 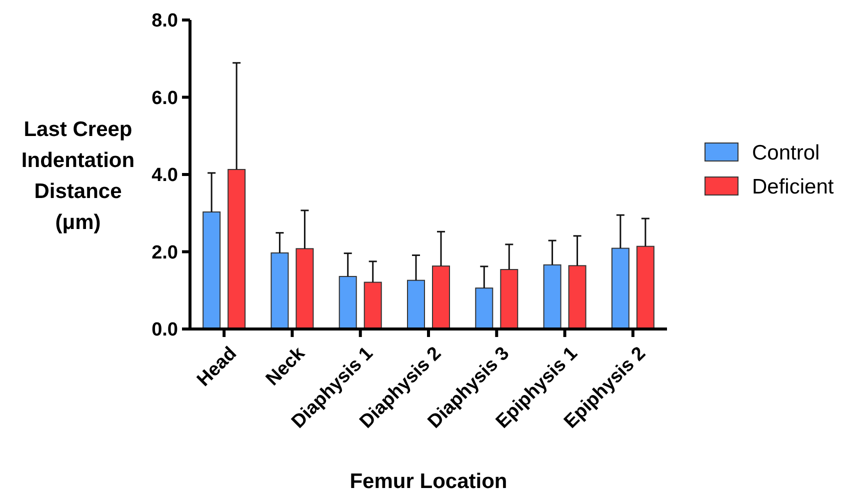 I want to click on y-tick-label: 0.0, so click(x=165, y=330).